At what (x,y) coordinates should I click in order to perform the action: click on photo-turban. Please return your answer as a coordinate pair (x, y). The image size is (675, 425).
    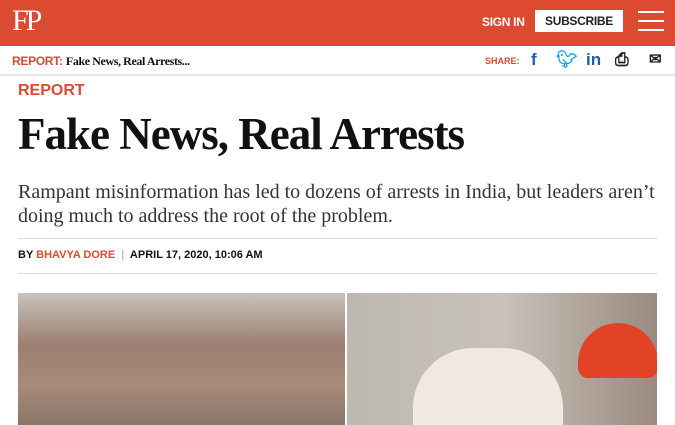
    Looking at the image, I should click on (488, 386).